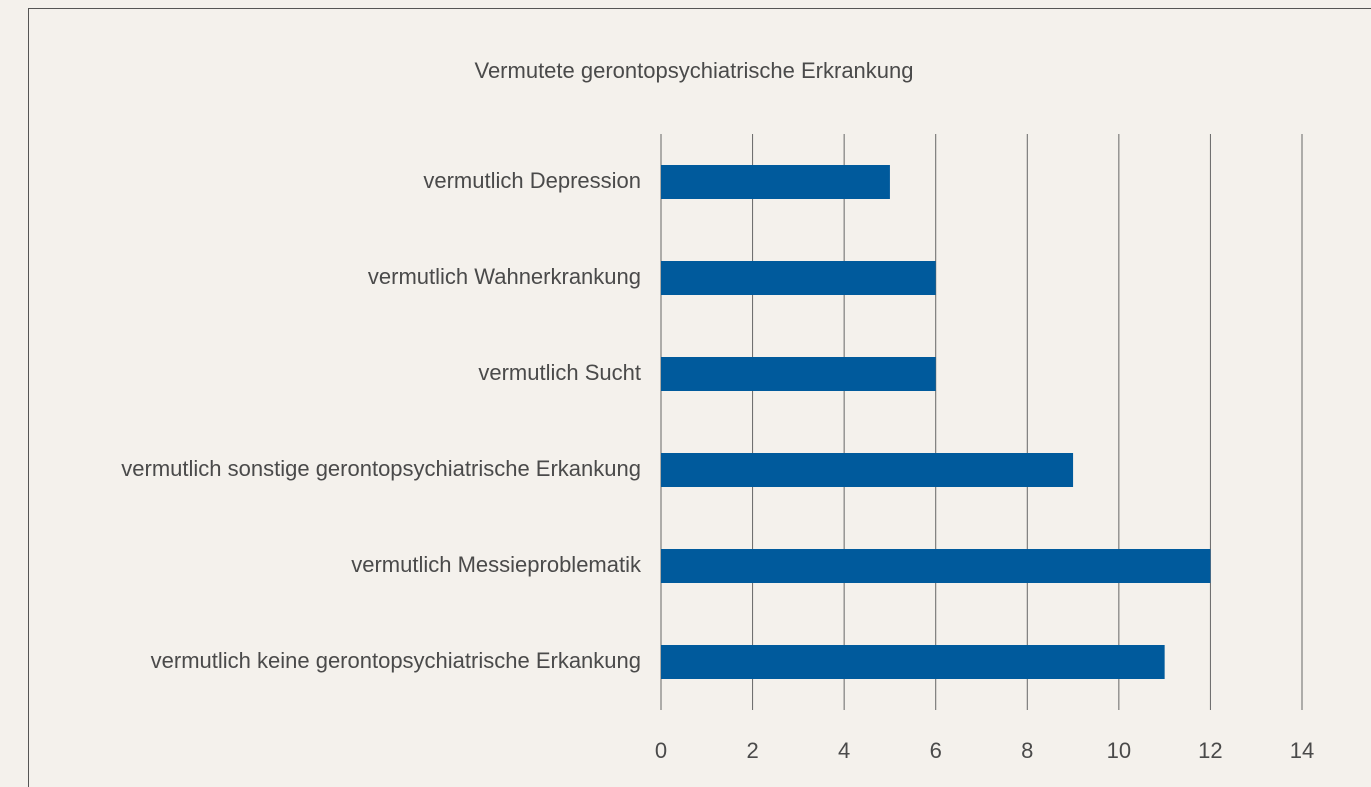  I want to click on y-tick-label: vermutlich Messieproblematik, so click(496, 564).